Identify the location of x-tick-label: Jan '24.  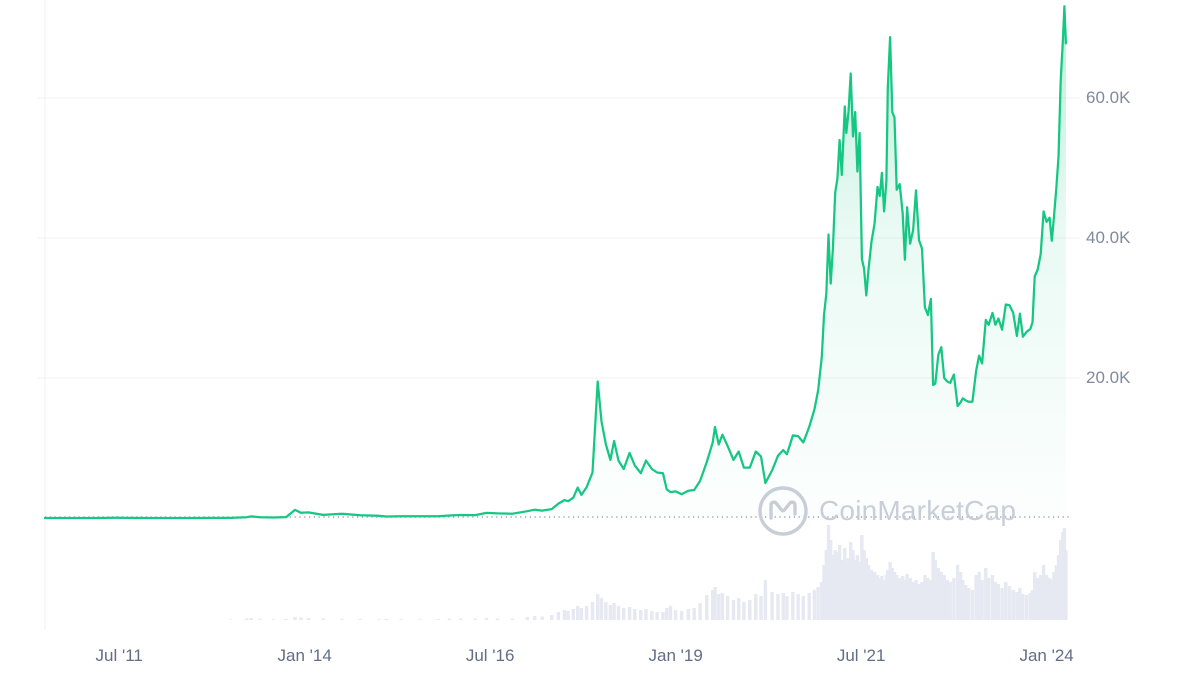
(1046, 655).